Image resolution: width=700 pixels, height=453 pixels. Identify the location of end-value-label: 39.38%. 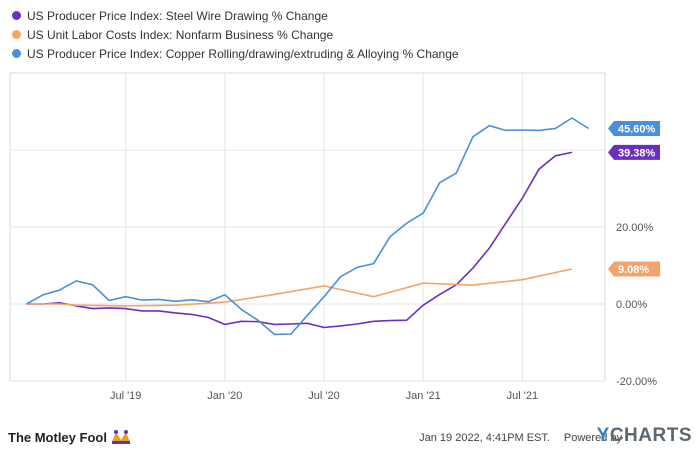
(637, 153).